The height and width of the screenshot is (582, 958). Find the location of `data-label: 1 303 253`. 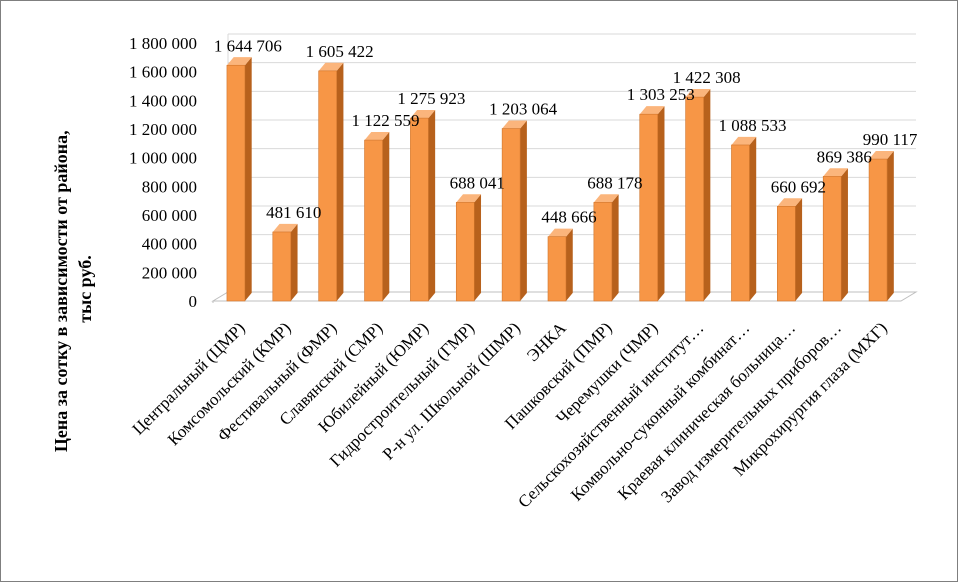

data-label: 1 303 253 is located at coordinates (661, 94).